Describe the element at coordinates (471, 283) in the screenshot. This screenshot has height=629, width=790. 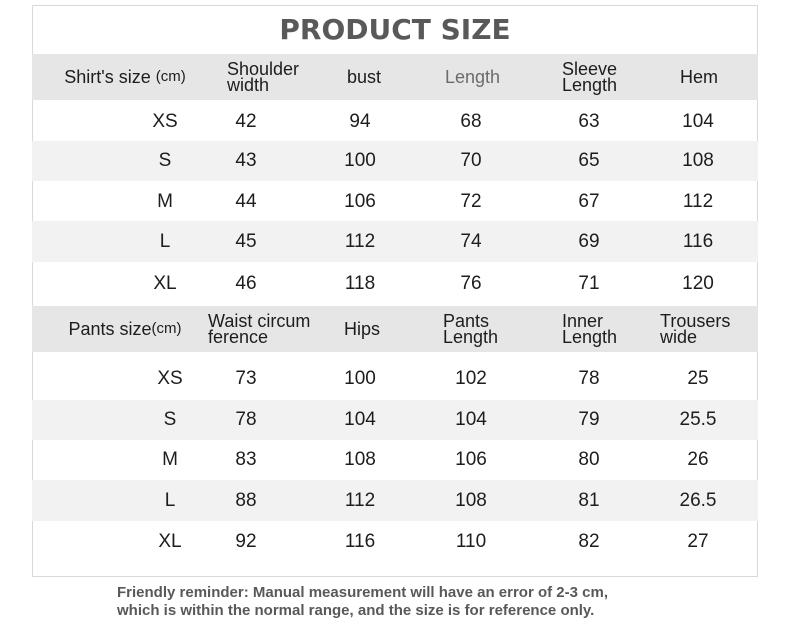
I see `length-cell: 76` at that location.